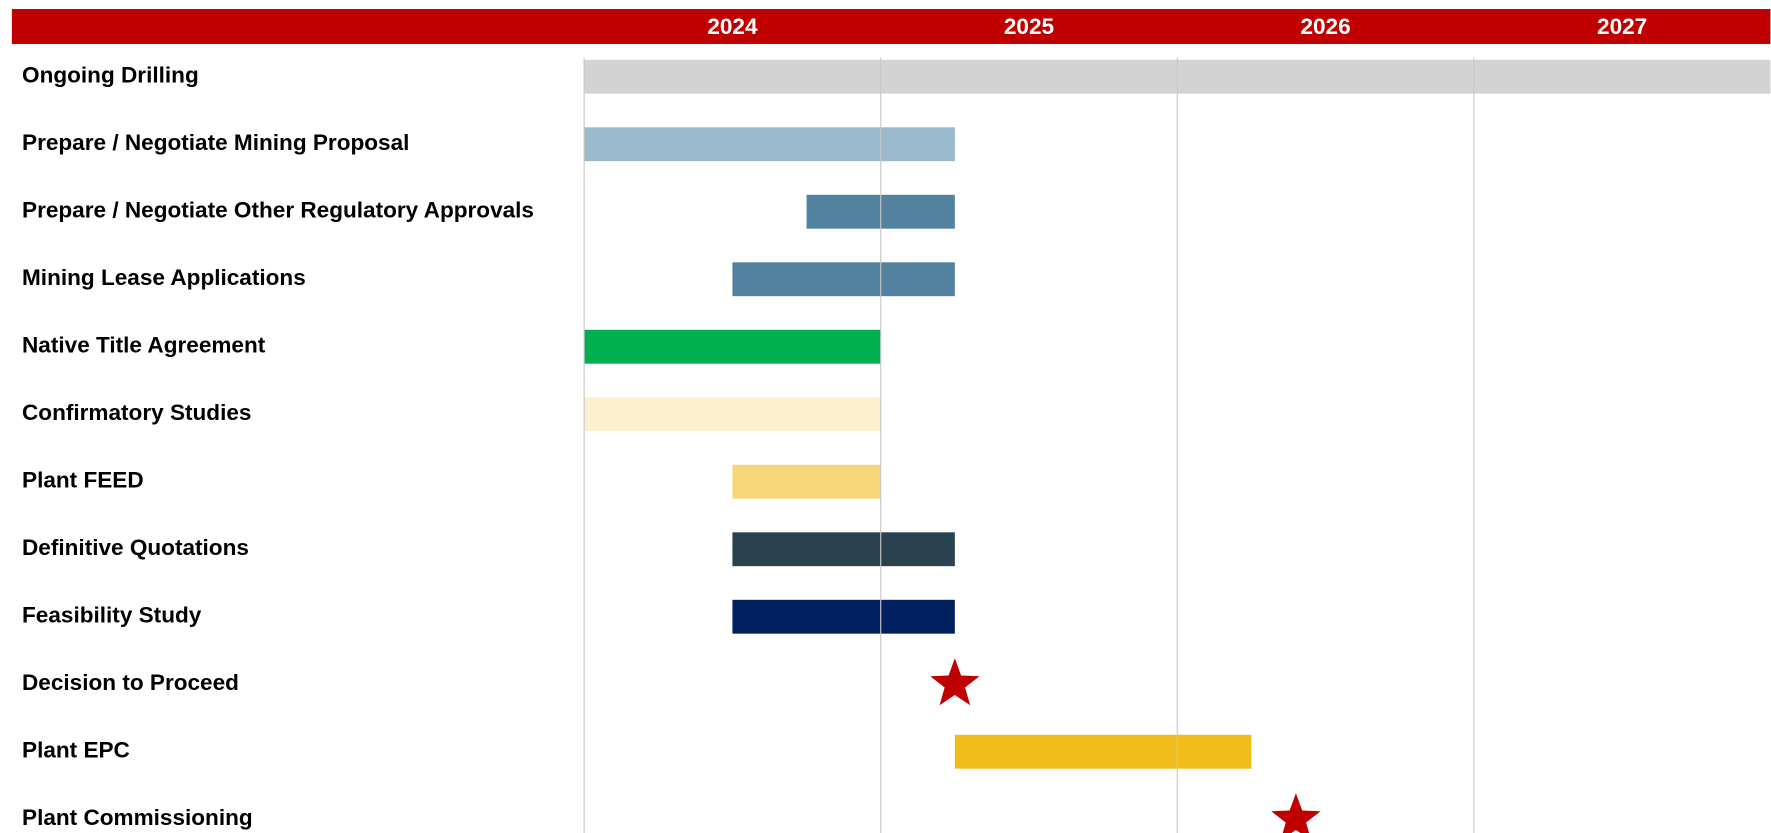  What do you see at coordinates (130, 682) in the screenshot?
I see `task-label: Decision to Proceed` at bounding box center [130, 682].